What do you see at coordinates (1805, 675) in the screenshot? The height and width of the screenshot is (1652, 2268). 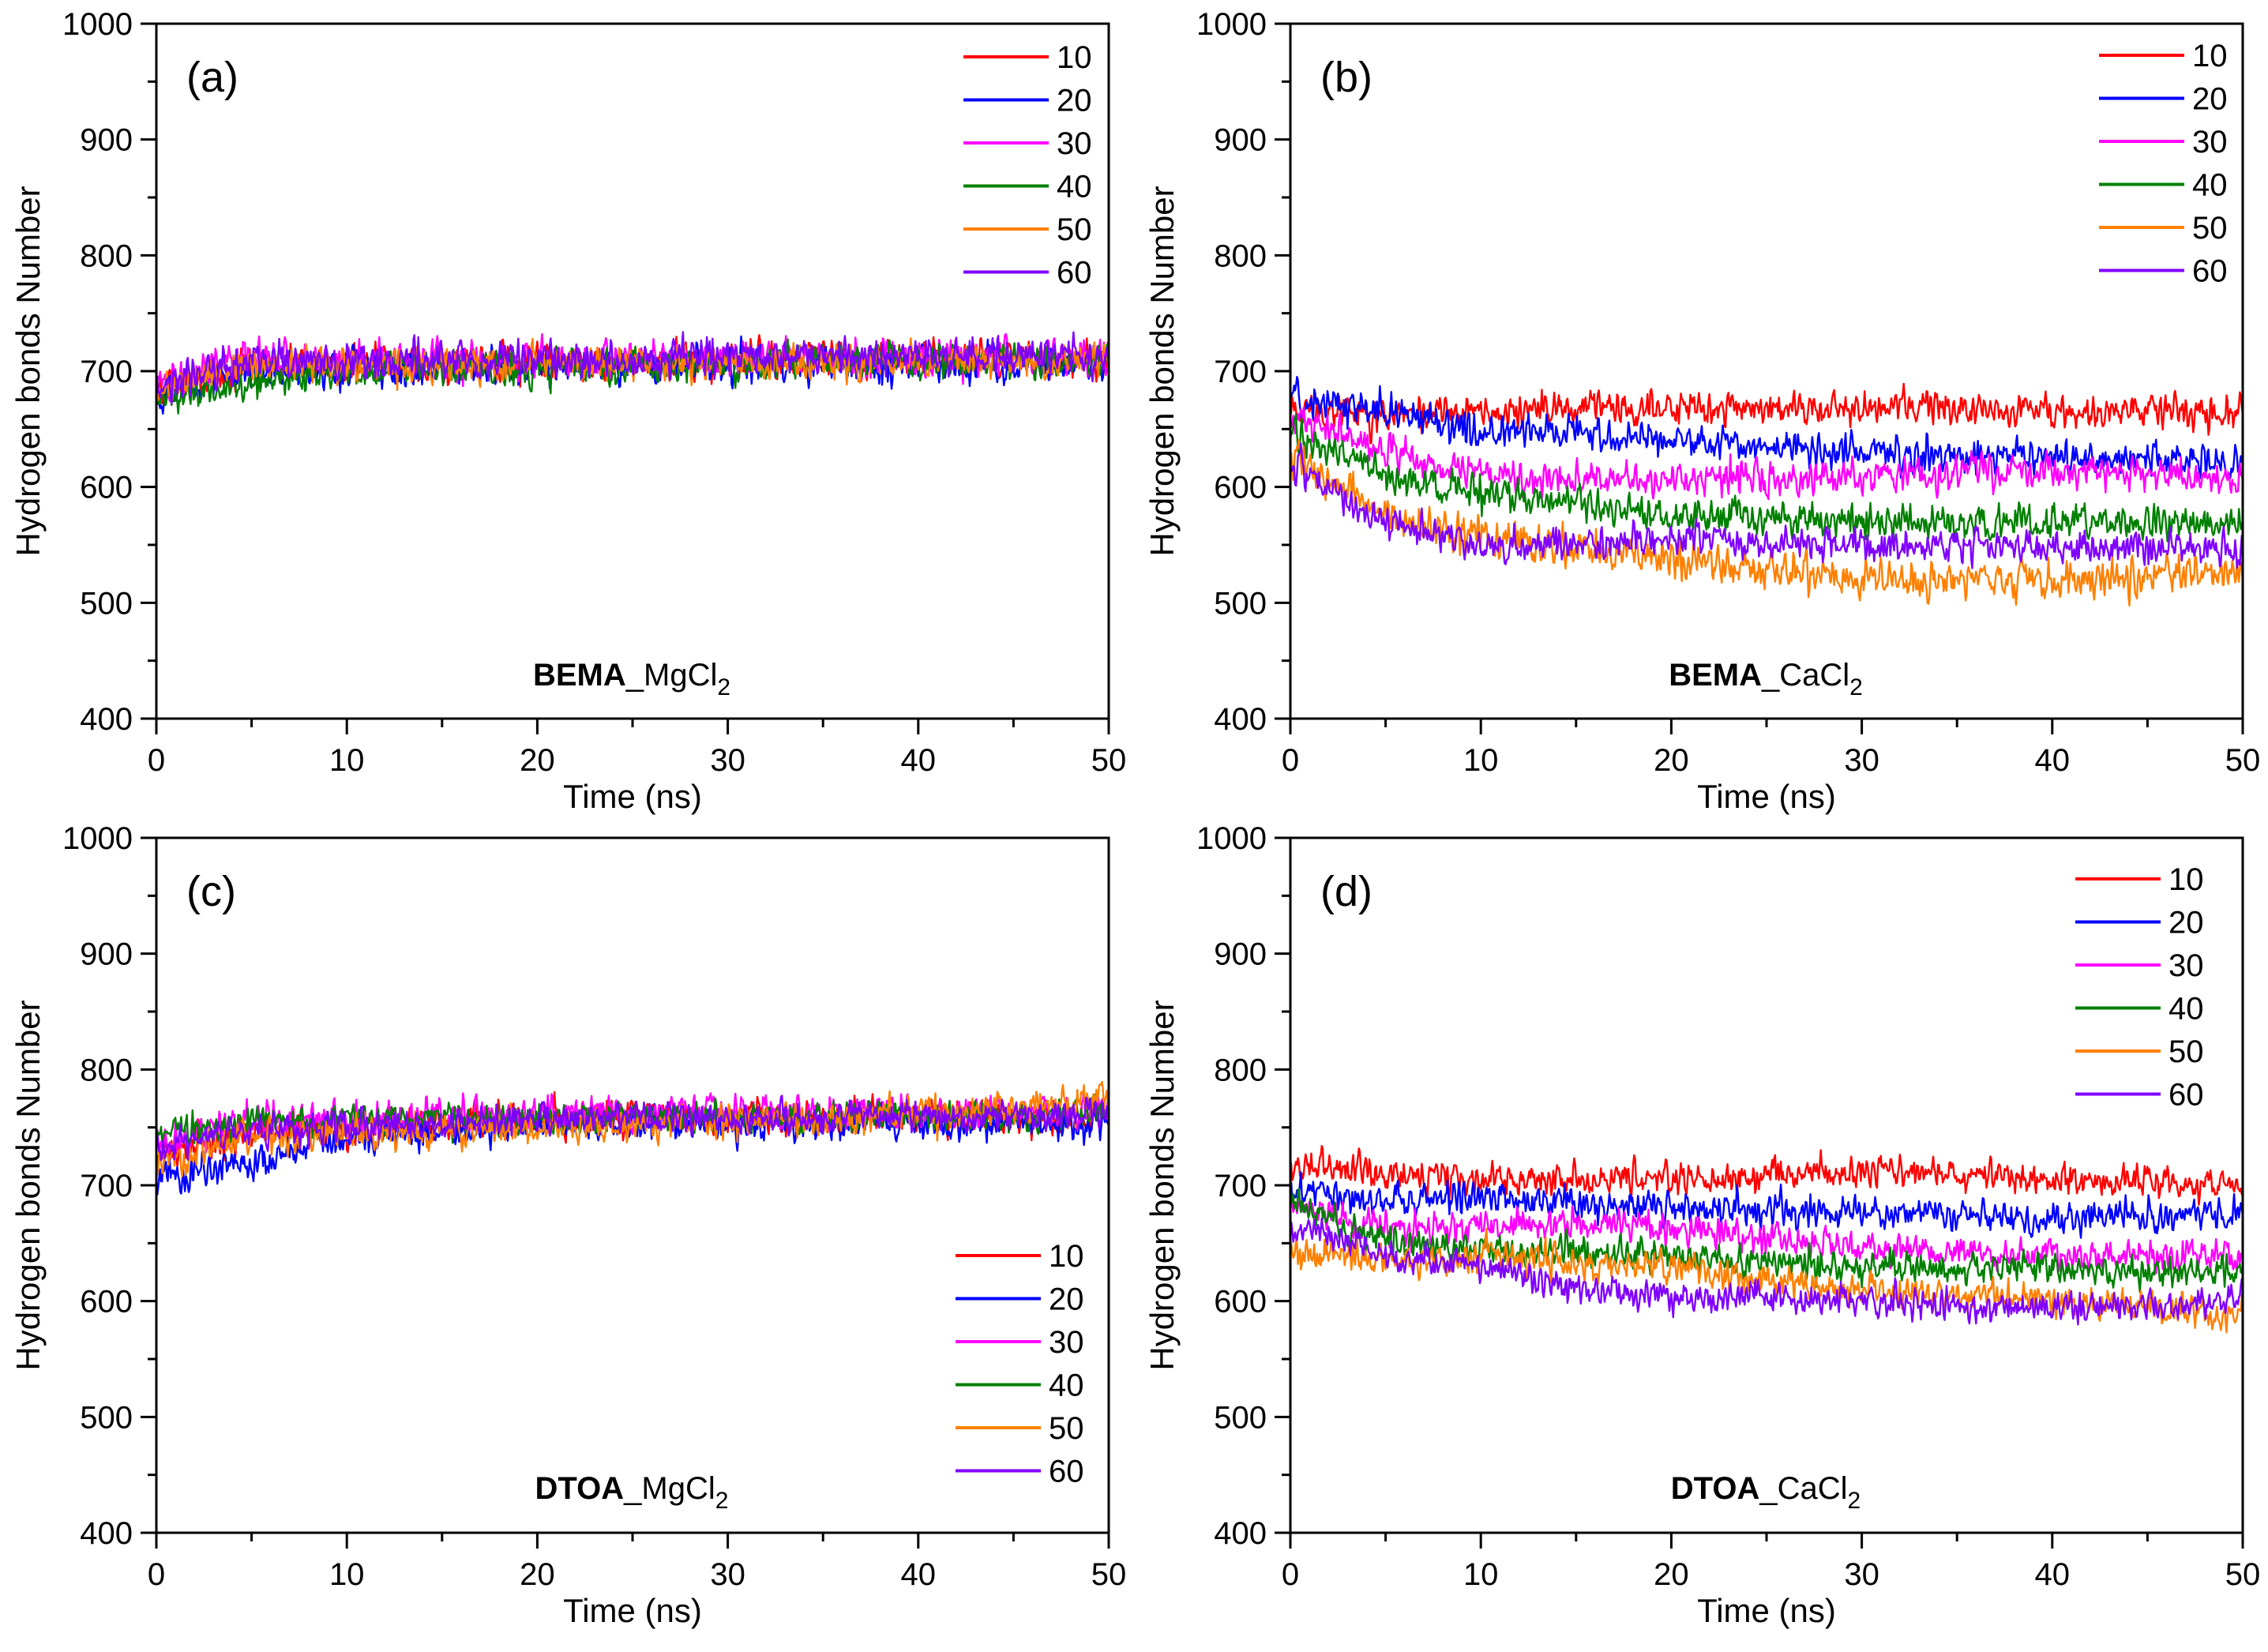 I see `annotation-rest: _CaCl` at bounding box center [1805, 675].